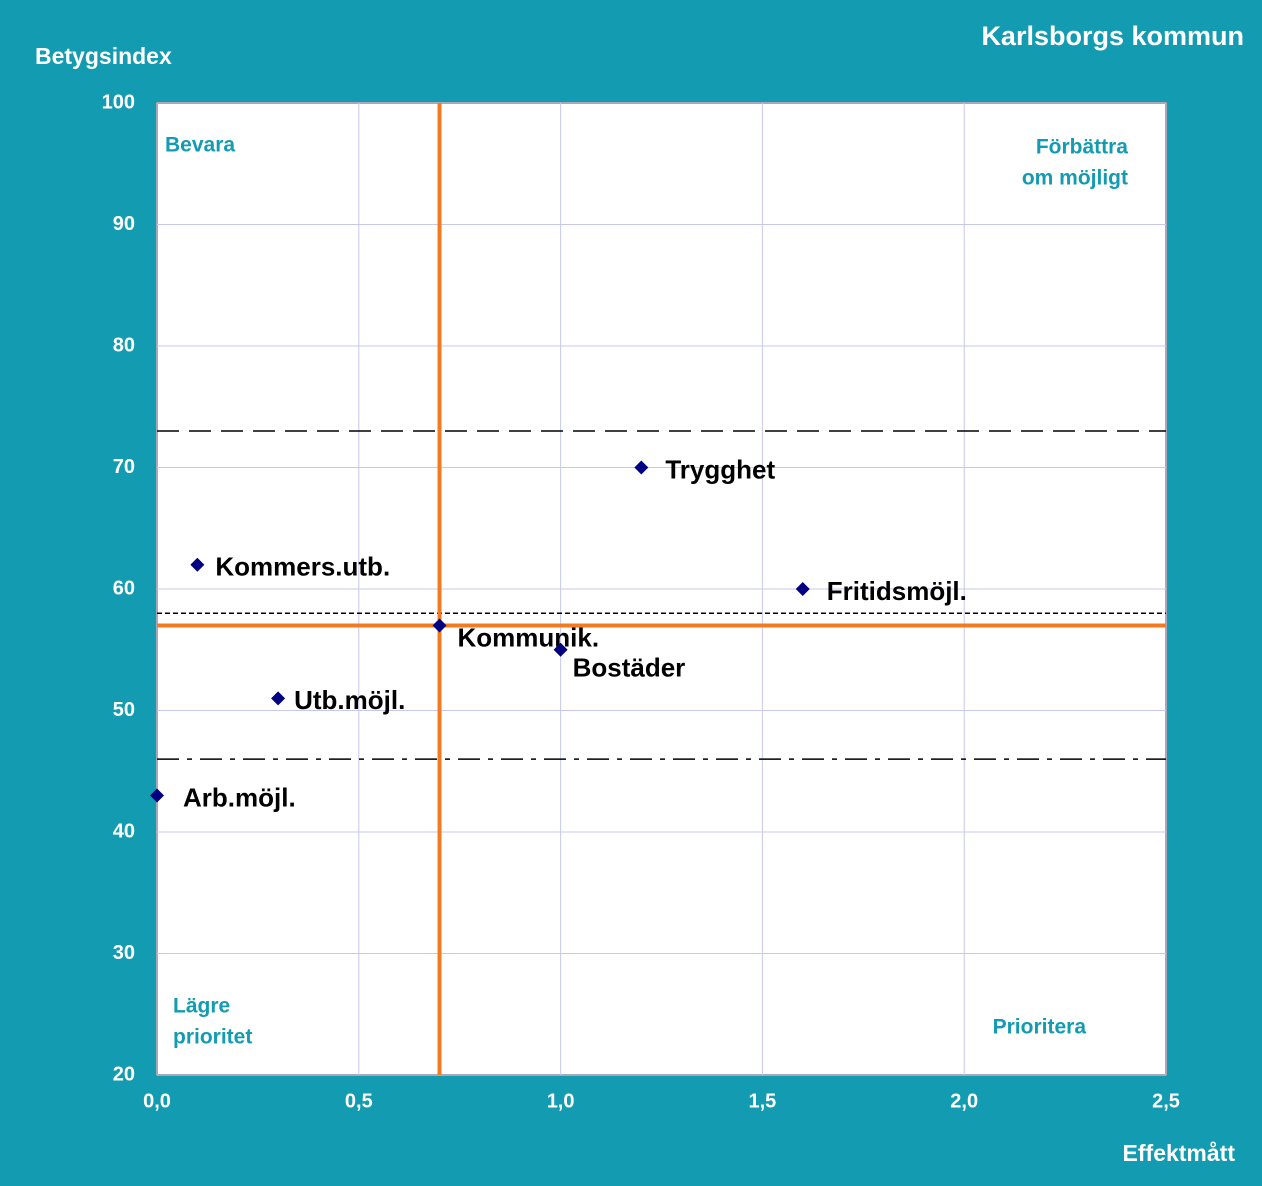 The width and height of the screenshot is (1262, 1186). Describe the element at coordinates (349, 700) in the screenshot. I see `point-label: Utb.möjl.` at that location.